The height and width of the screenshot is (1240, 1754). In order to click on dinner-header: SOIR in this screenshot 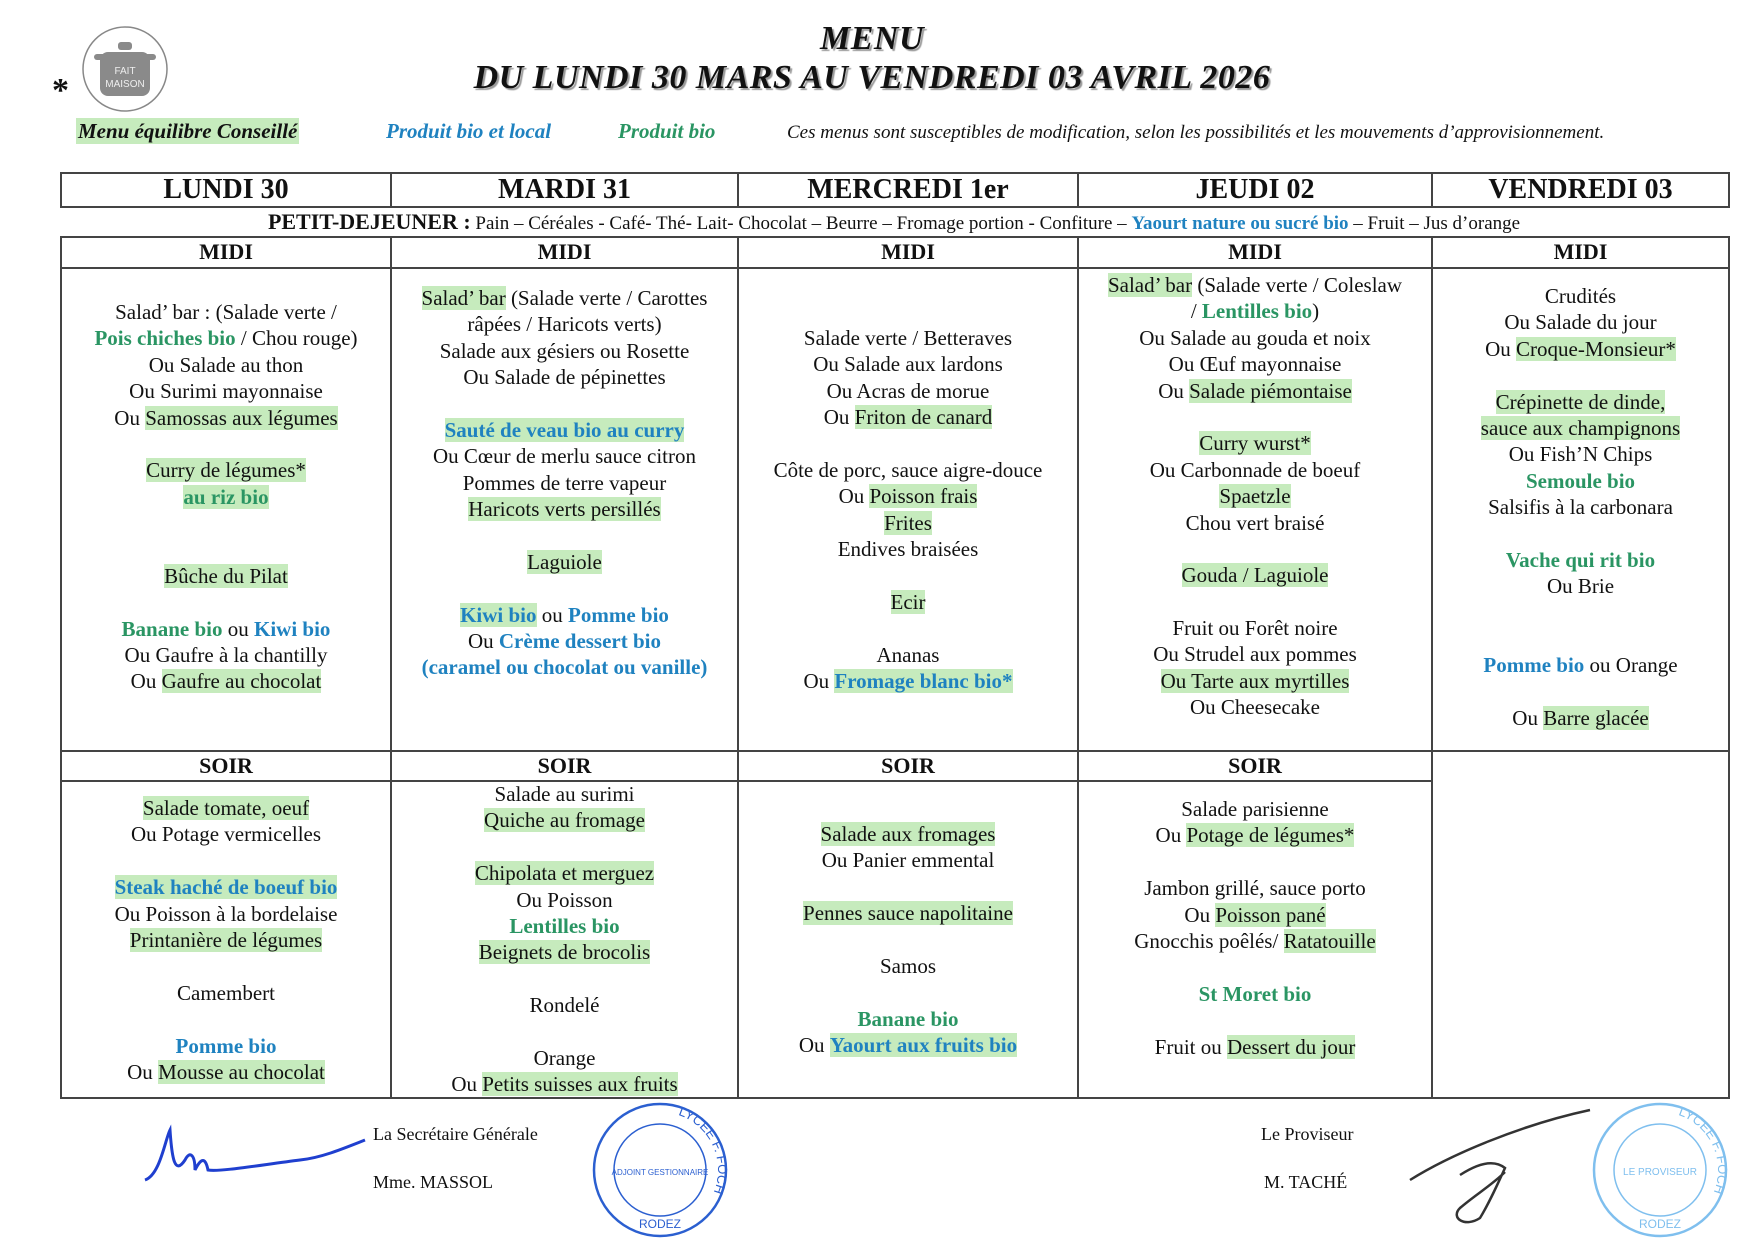, I will do `click(908, 765)`.